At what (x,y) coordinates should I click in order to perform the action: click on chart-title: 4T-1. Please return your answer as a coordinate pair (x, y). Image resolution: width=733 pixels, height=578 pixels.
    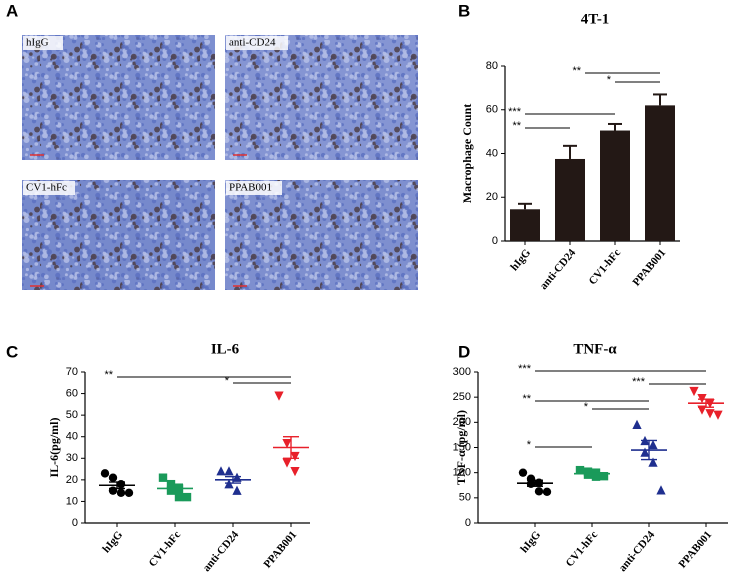
    Looking at the image, I should click on (595, 19).